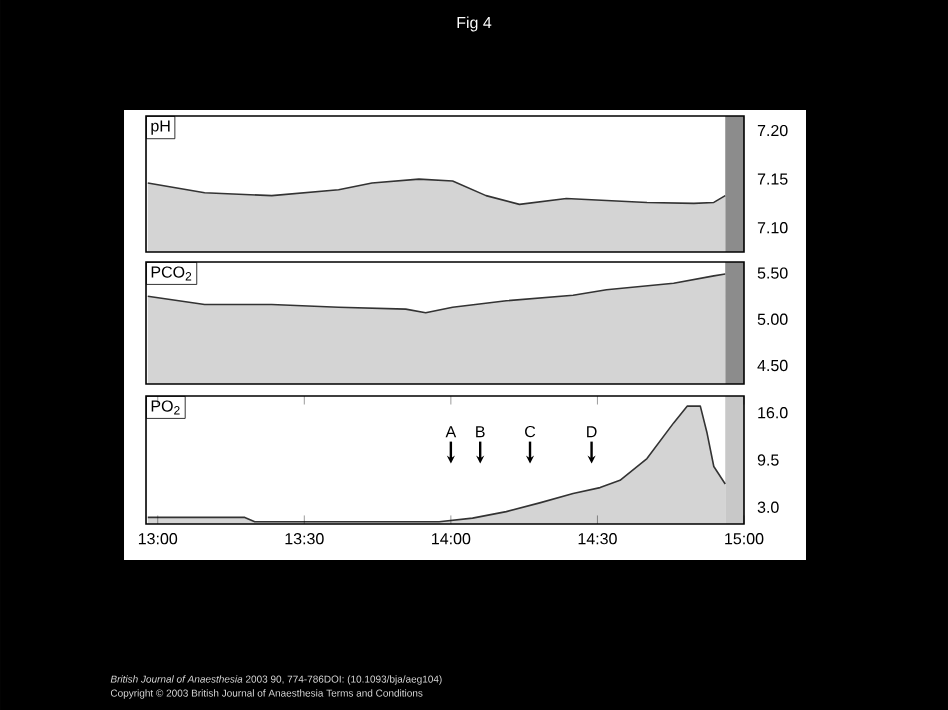 This screenshot has height=710, width=948. I want to click on x-tick-label: 15:00, so click(744, 539).